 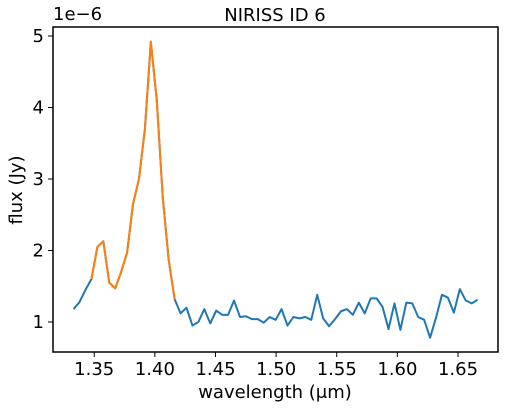 What do you see at coordinates (215, 369) in the screenshot?
I see `x-tick-label: 1.45` at bounding box center [215, 369].